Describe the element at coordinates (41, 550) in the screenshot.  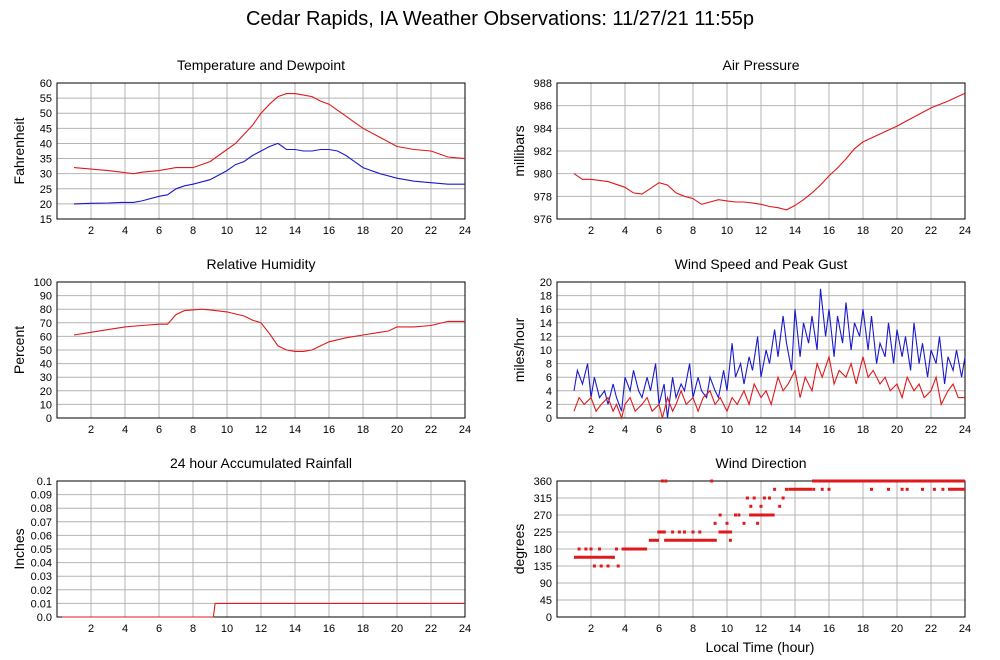
I see `y-tick-label: 0.05` at that location.